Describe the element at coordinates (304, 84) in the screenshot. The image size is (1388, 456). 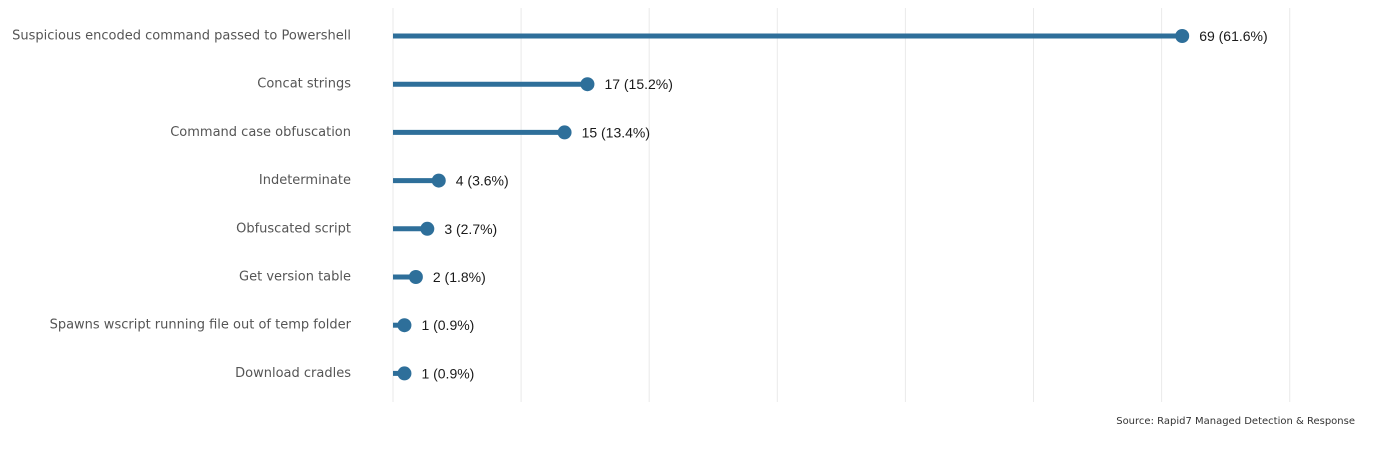
I see `category-label: Concat strings` at that location.